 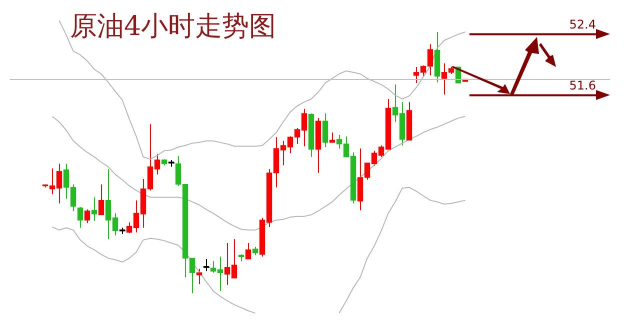 I want to click on ref-line-label: 52.4, so click(x=582, y=24).